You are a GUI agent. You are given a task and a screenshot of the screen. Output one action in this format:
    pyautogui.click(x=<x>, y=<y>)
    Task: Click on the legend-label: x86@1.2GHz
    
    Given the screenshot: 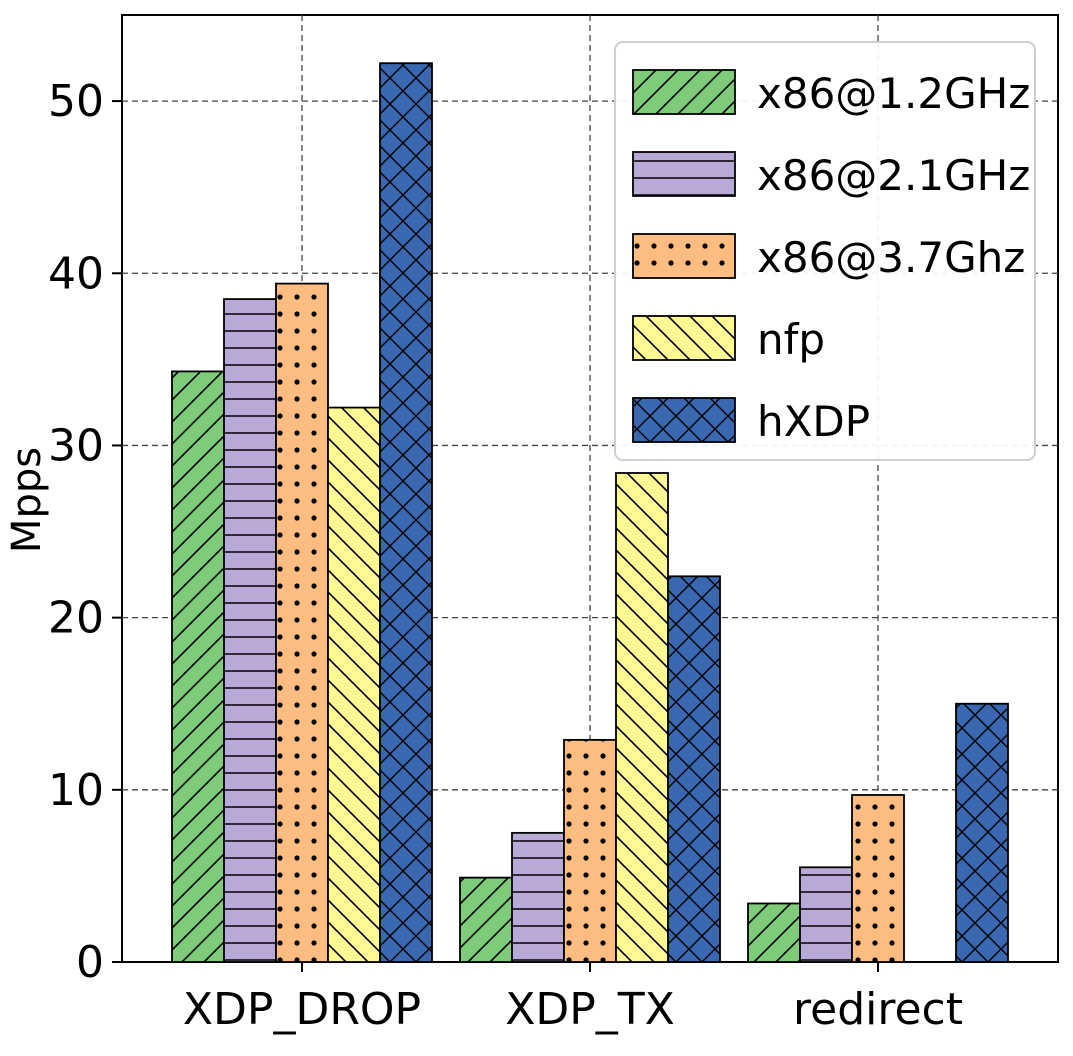 What is the action you would take?
    pyautogui.click(x=893, y=93)
    